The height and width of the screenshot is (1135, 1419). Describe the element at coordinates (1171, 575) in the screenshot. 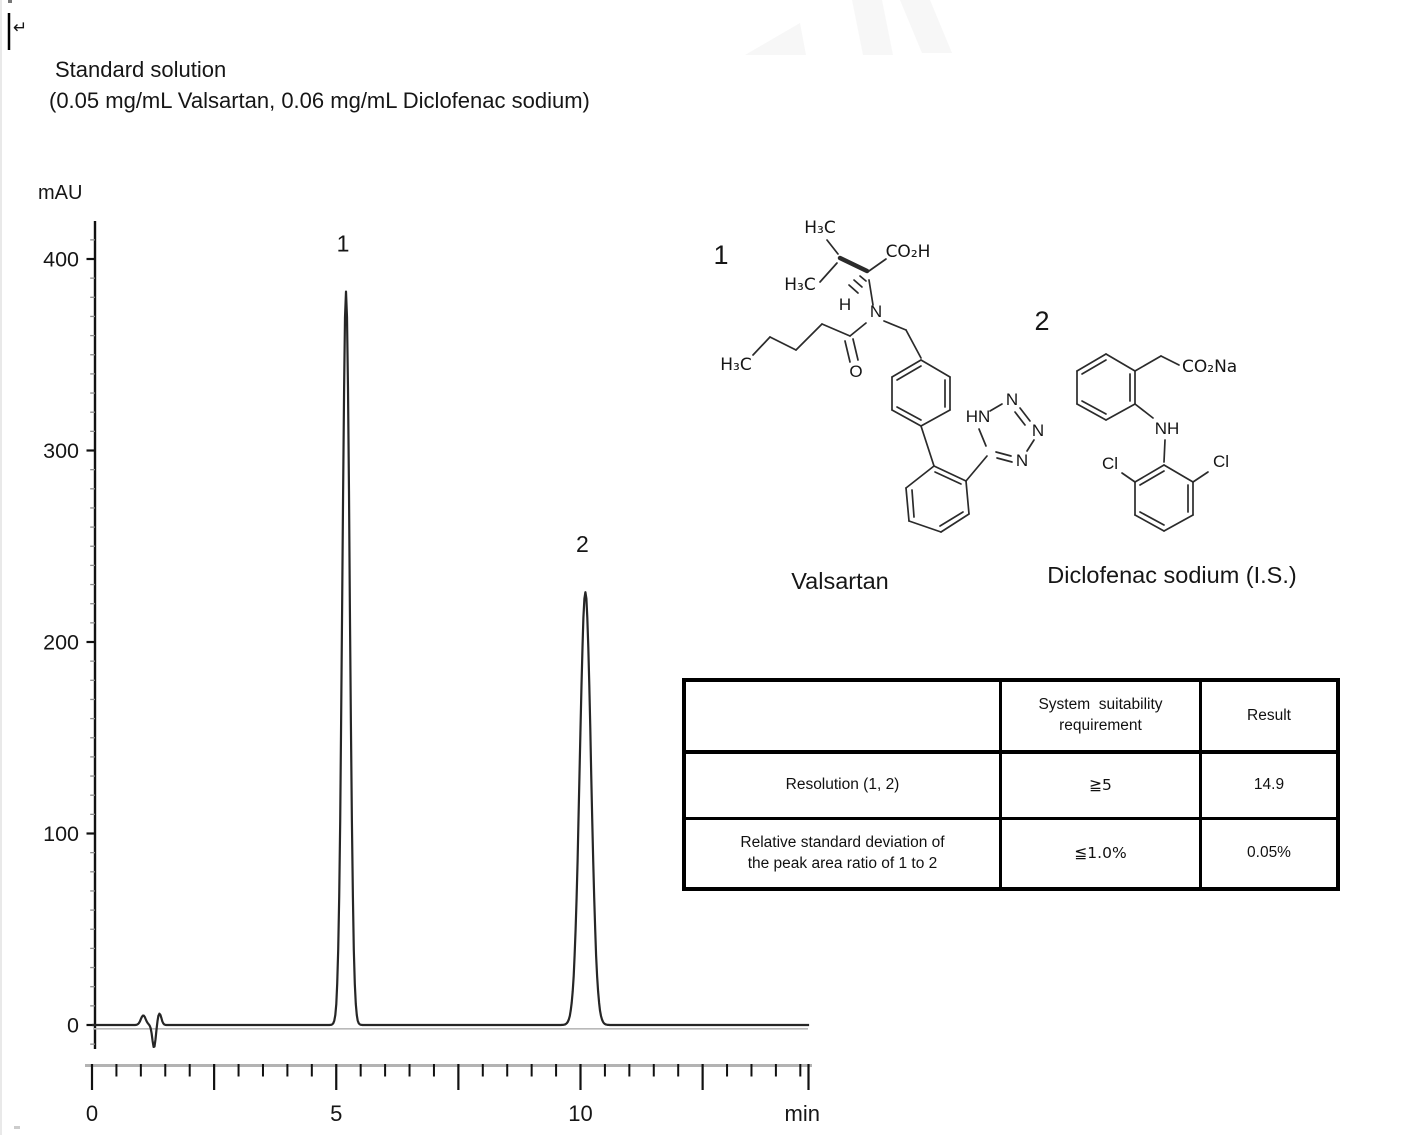

I see `compound-name-diclofenac: Diclofenac sodium (I.S.)` at that location.